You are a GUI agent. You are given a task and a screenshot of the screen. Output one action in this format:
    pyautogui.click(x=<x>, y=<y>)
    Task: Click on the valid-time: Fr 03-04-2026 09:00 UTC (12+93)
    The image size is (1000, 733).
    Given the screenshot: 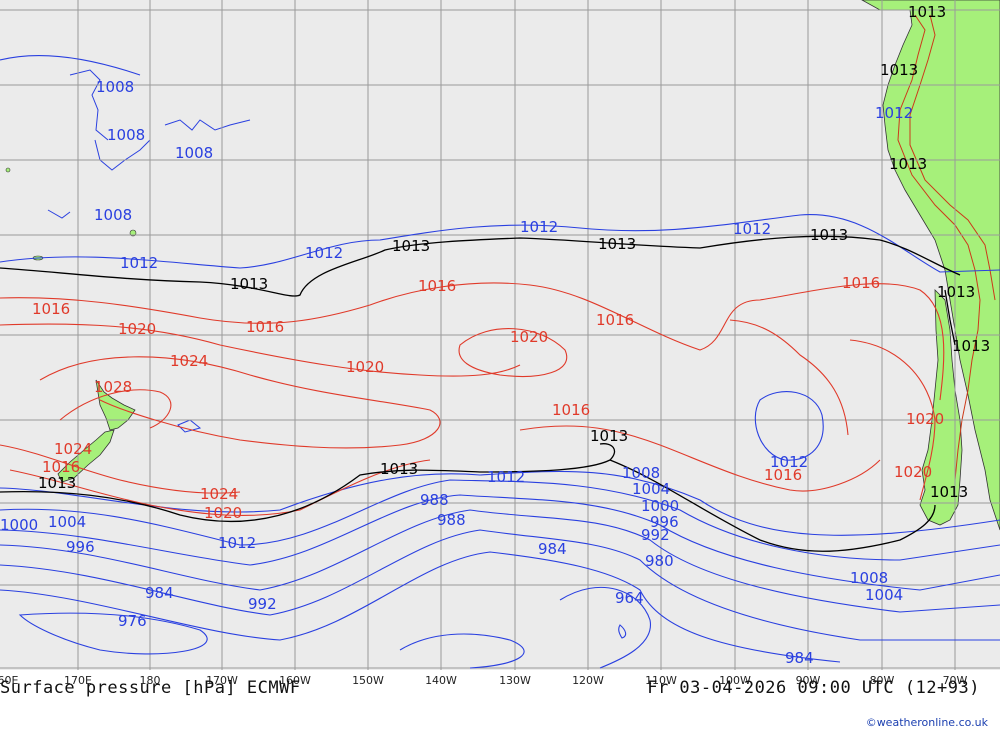 What is the action you would take?
    pyautogui.click(x=813, y=688)
    